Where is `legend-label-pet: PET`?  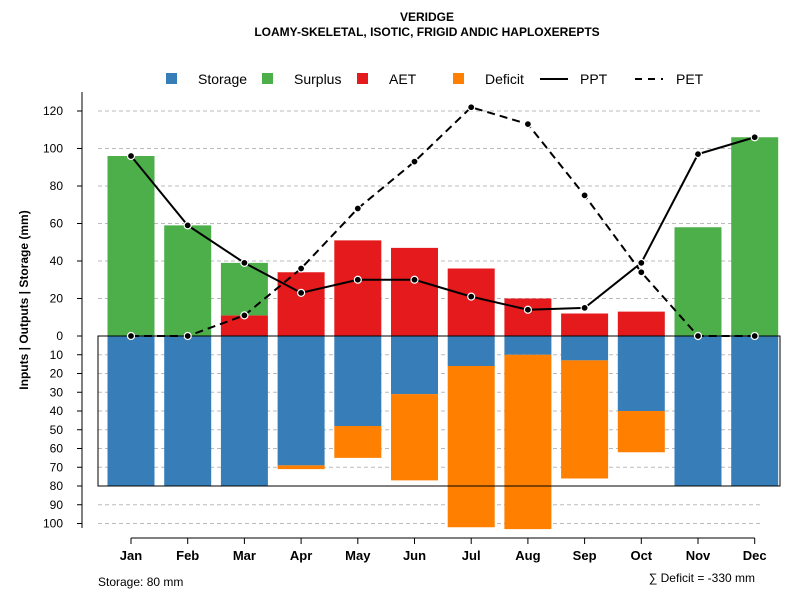 legend-label-pet: PET is located at coordinates (690, 79).